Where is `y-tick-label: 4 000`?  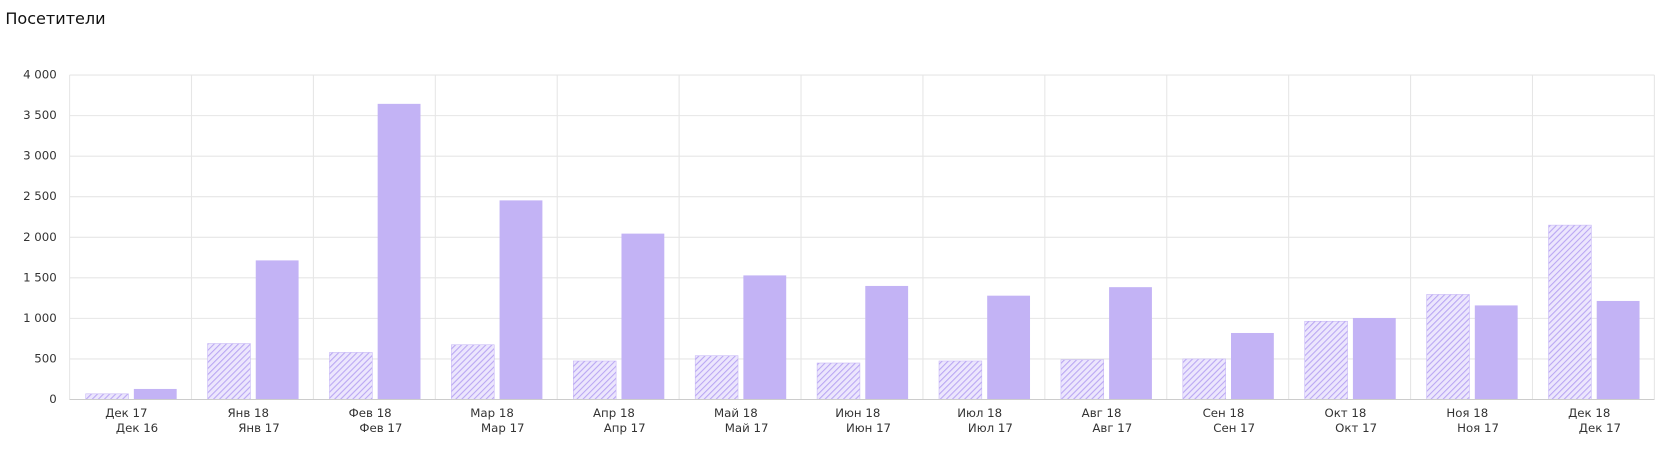 y-tick-label: 4 000 is located at coordinates (40, 75).